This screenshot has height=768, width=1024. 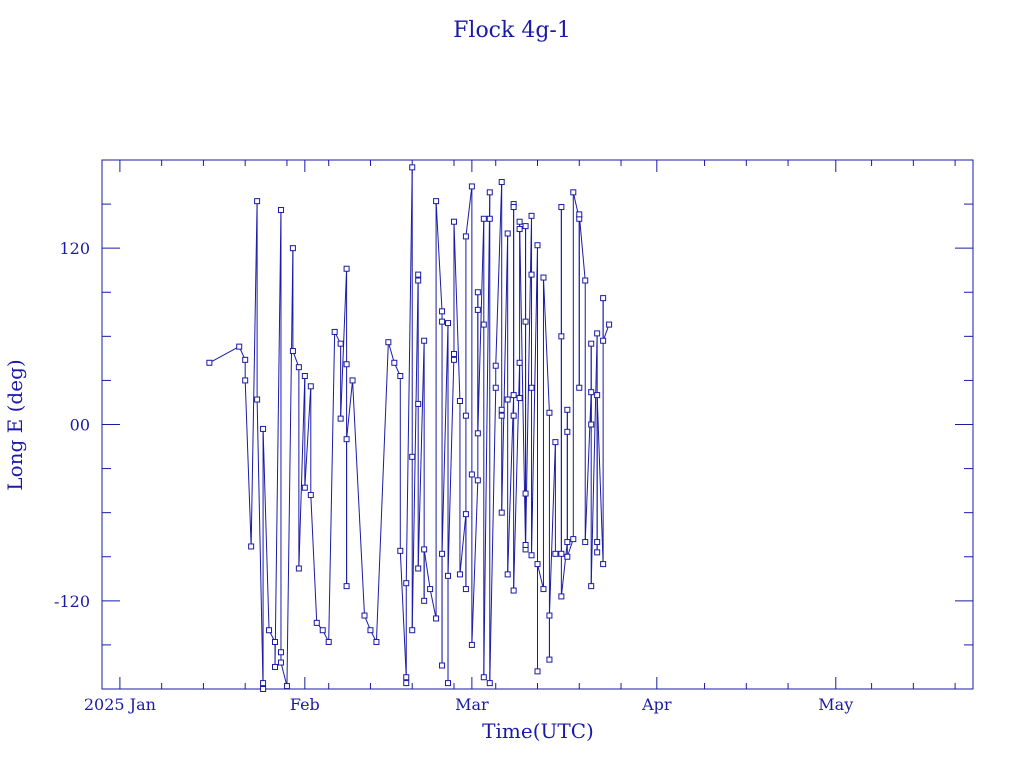 I want to click on y-tick-label: -120, so click(x=72, y=601).